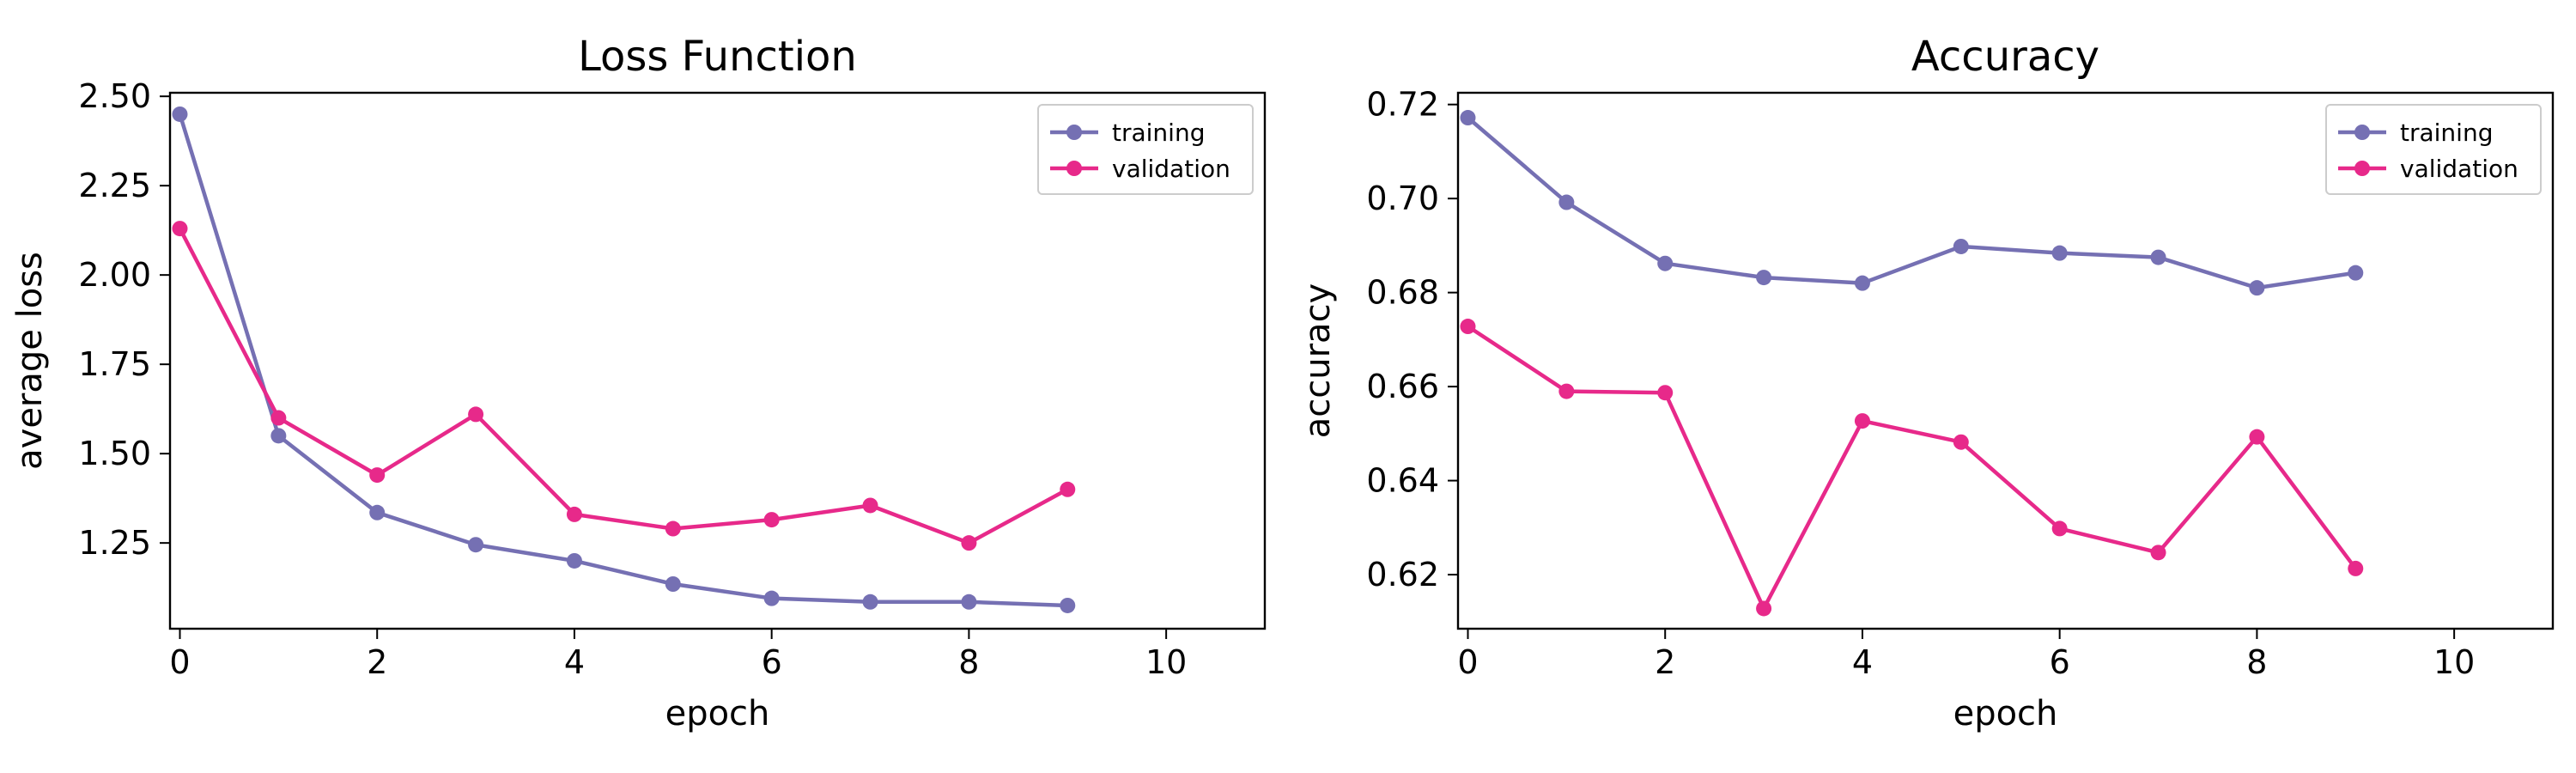 The width and height of the screenshot is (2576, 773). Describe the element at coordinates (1074, 132) in the screenshot. I see `loss-legend-marker-training` at that location.